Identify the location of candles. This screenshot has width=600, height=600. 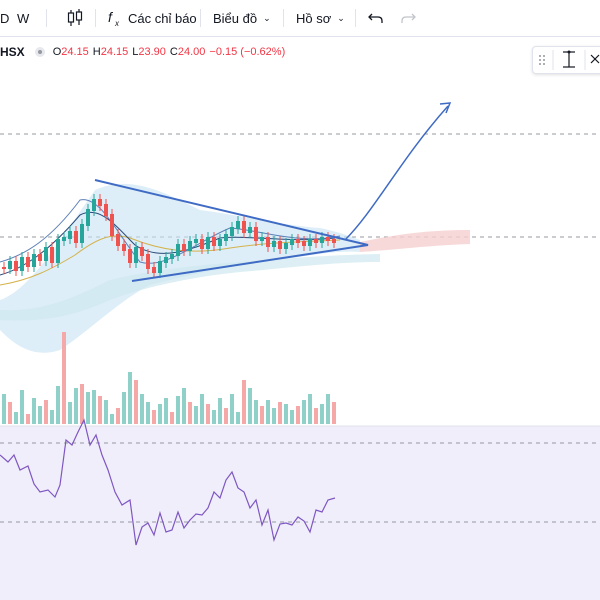
(169, 236).